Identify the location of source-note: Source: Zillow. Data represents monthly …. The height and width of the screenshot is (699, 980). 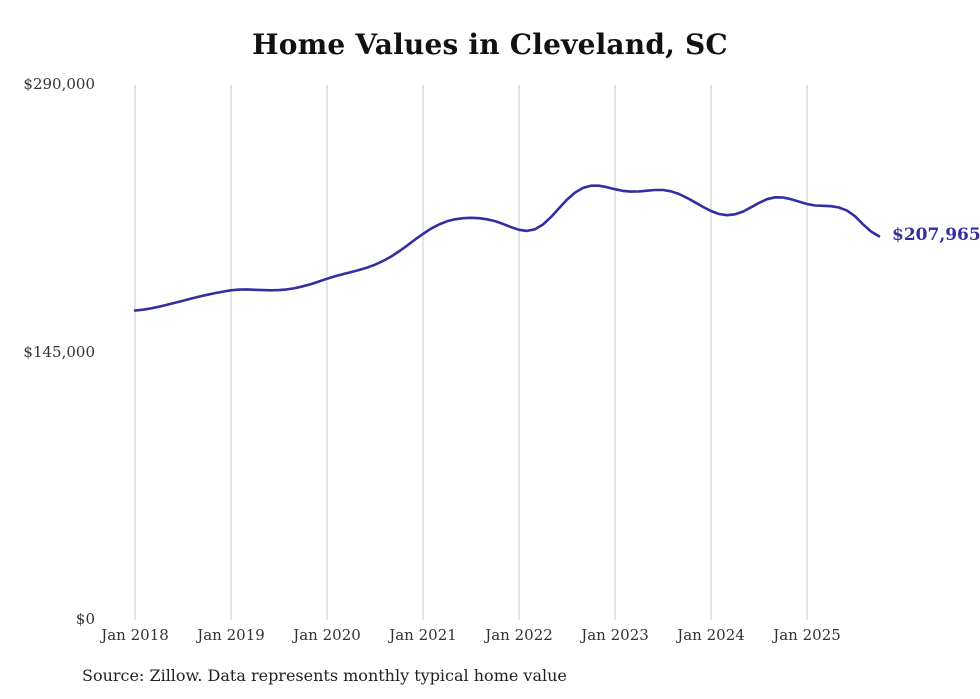
(324, 675).